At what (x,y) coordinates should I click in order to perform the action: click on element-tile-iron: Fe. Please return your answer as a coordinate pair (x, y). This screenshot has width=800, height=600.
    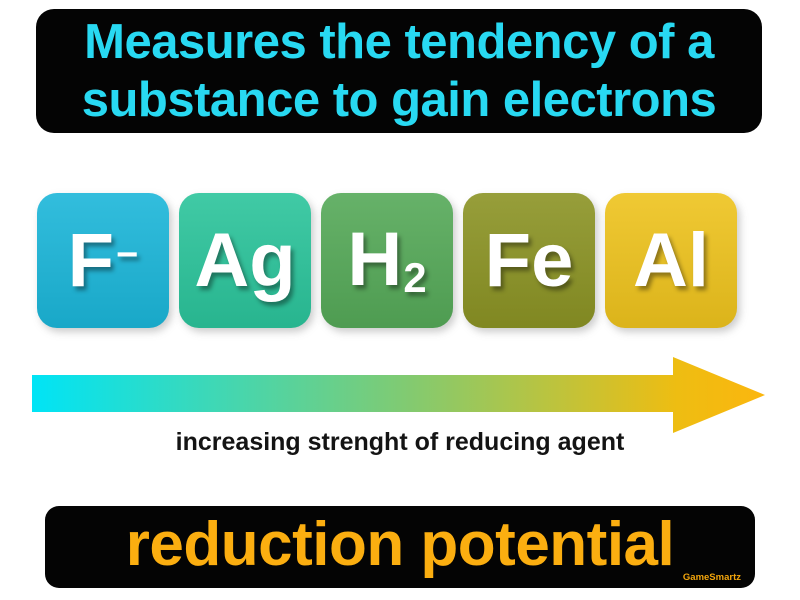
    Looking at the image, I should click on (529, 260).